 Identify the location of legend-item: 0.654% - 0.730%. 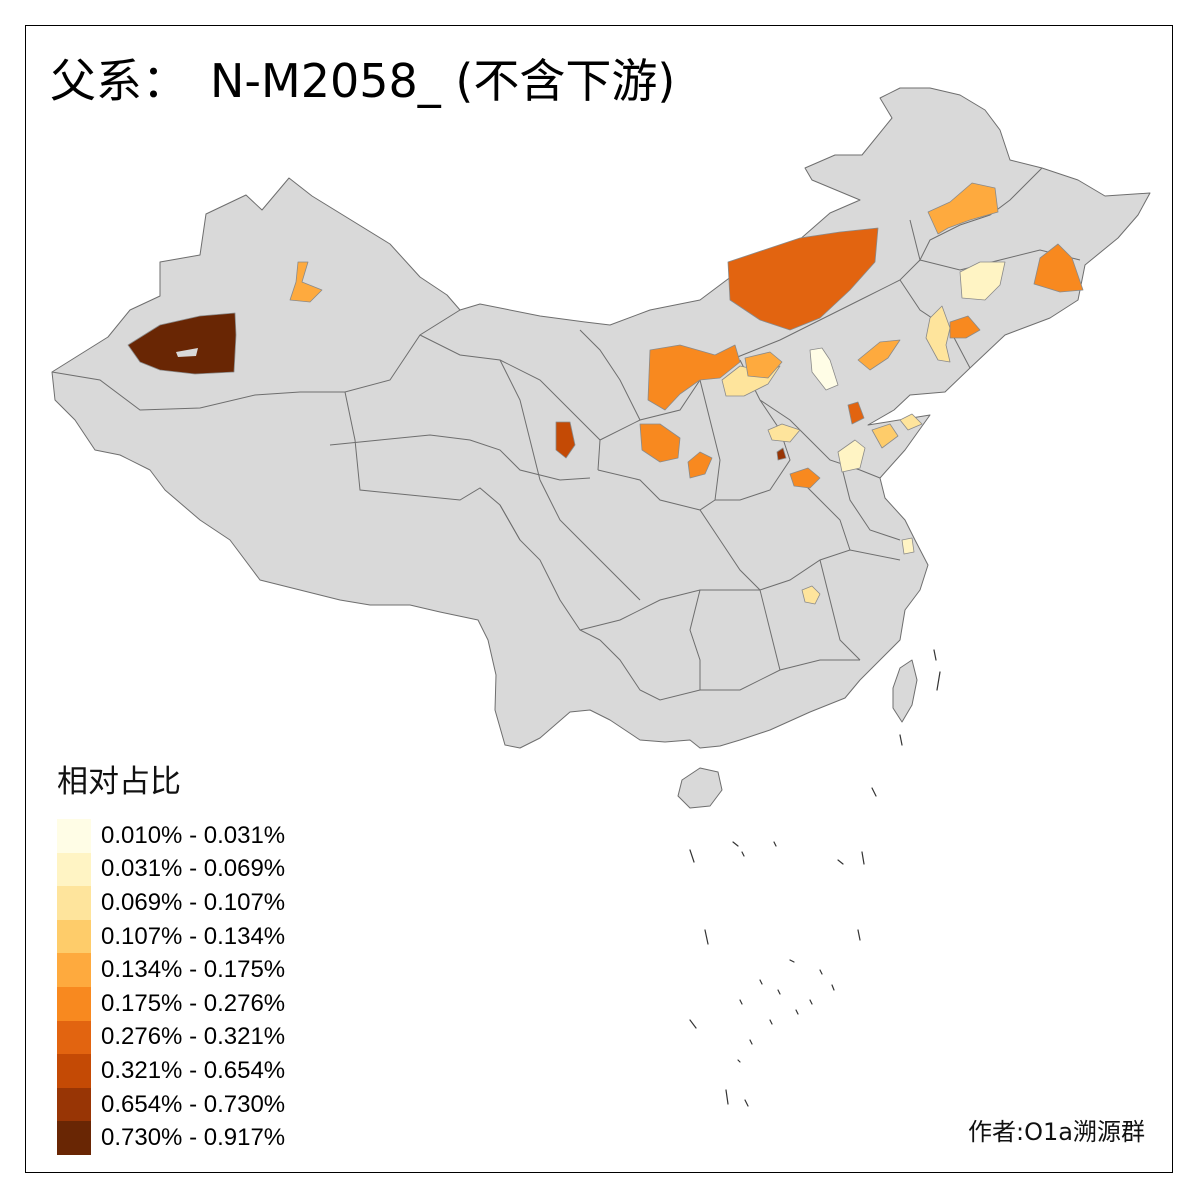
(171, 1104).